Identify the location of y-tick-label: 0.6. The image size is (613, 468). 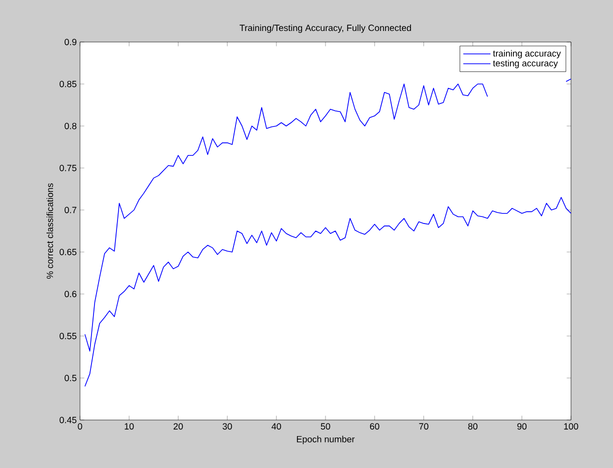
(70, 294).